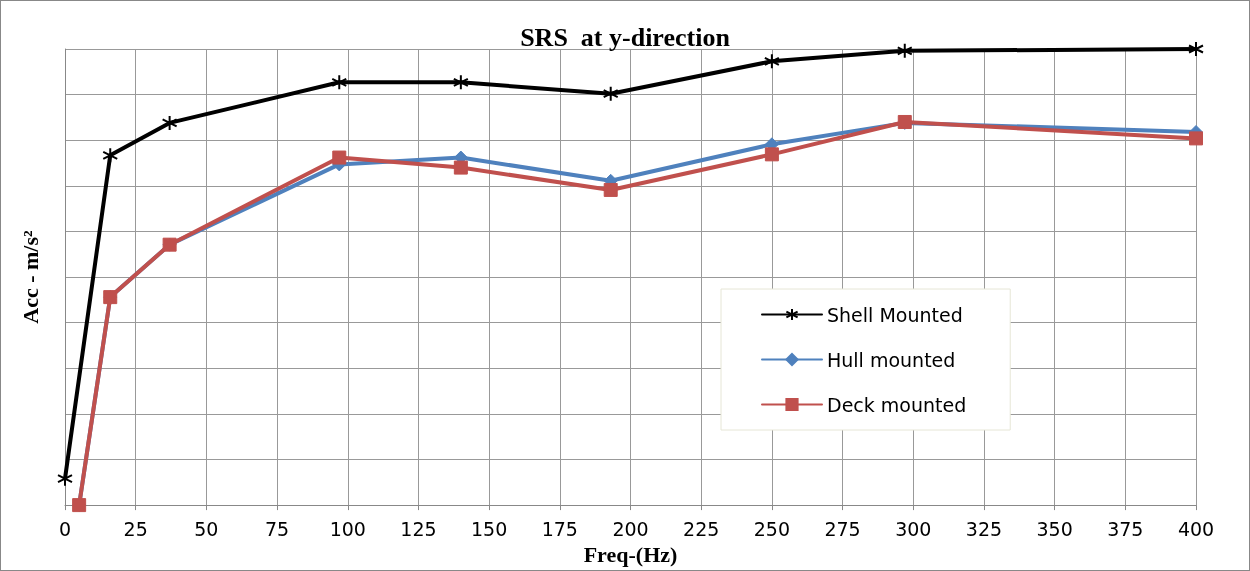 The height and width of the screenshot is (571, 1250). What do you see at coordinates (418, 528) in the screenshot?
I see `x-tick-label: 125` at bounding box center [418, 528].